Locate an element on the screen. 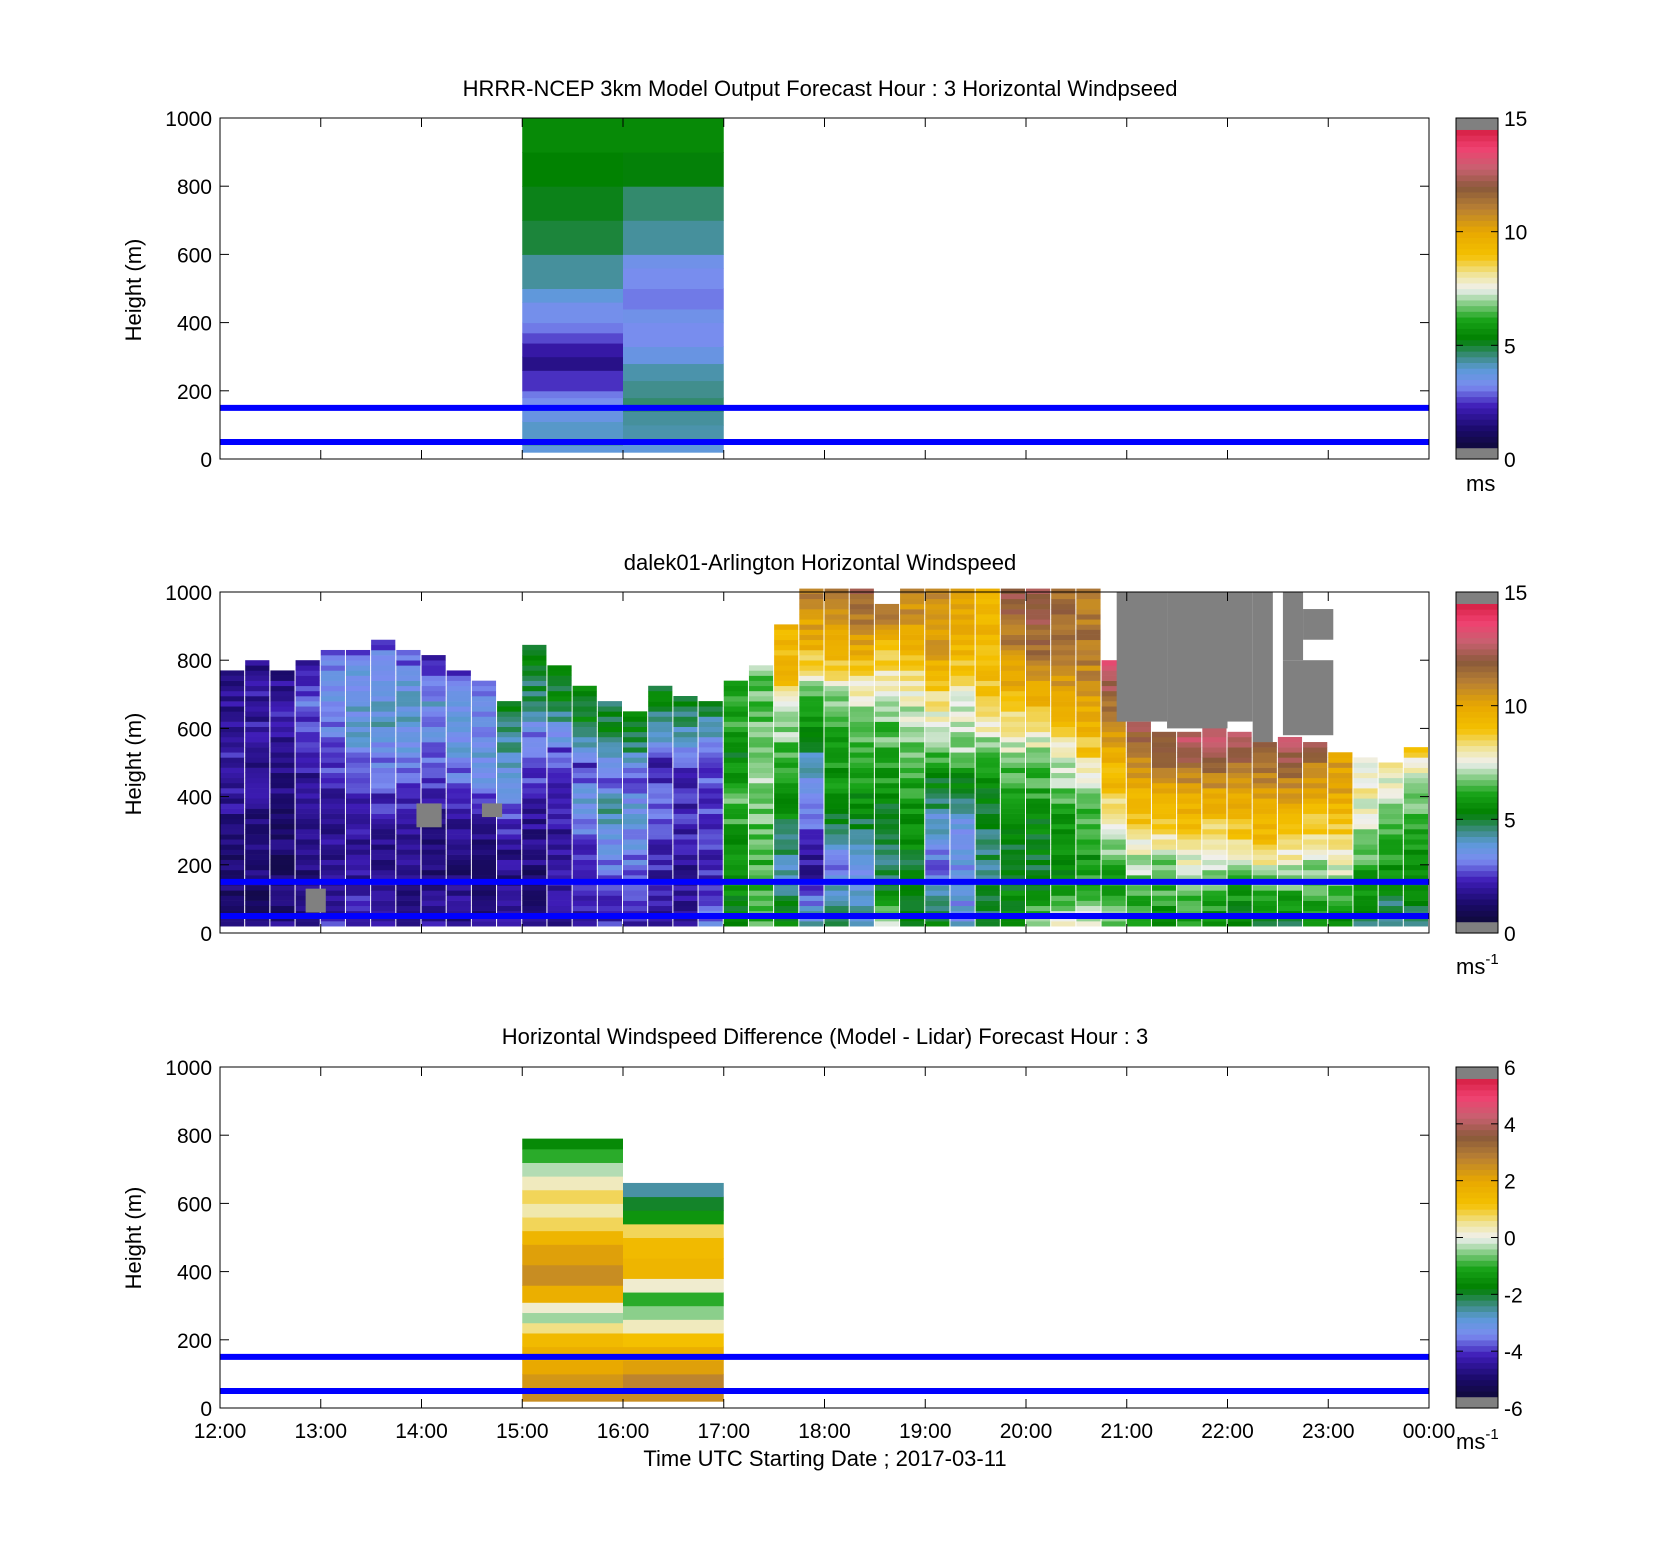 This screenshot has height=1561, width=1680. x-tick-label: 19:00 is located at coordinates (925, 1431).